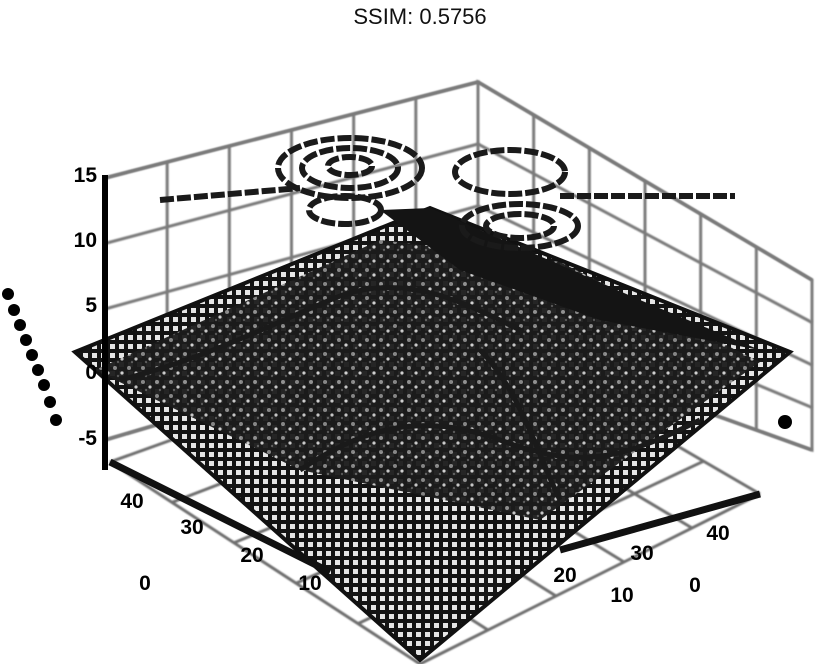 This screenshot has width=840, height=664. Describe the element at coordinates (660, 522) in the screenshot. I see `right-axis-edge` at that location.